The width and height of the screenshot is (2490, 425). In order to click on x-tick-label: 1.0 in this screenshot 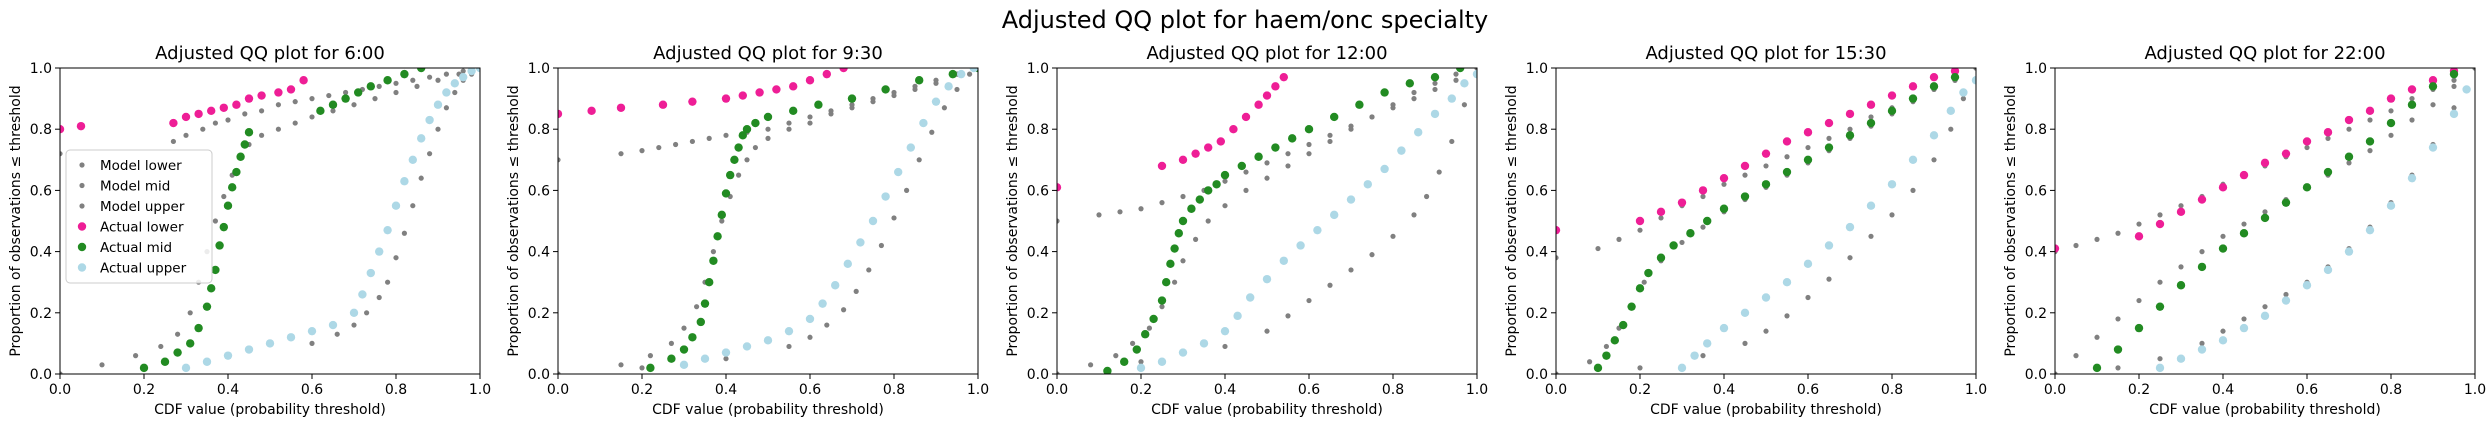, I will do `click(1477, 390)`.